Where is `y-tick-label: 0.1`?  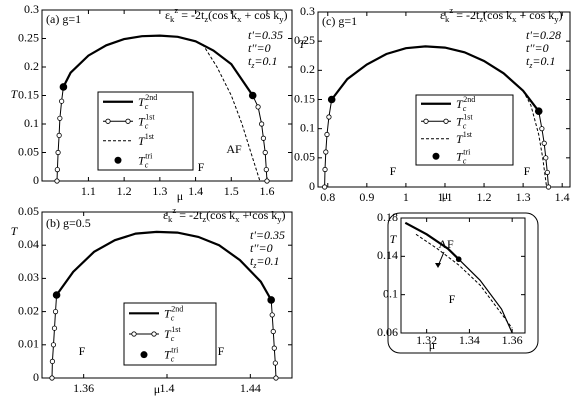 y-tick-label: 0.1 is located at coordinates (31, 123).